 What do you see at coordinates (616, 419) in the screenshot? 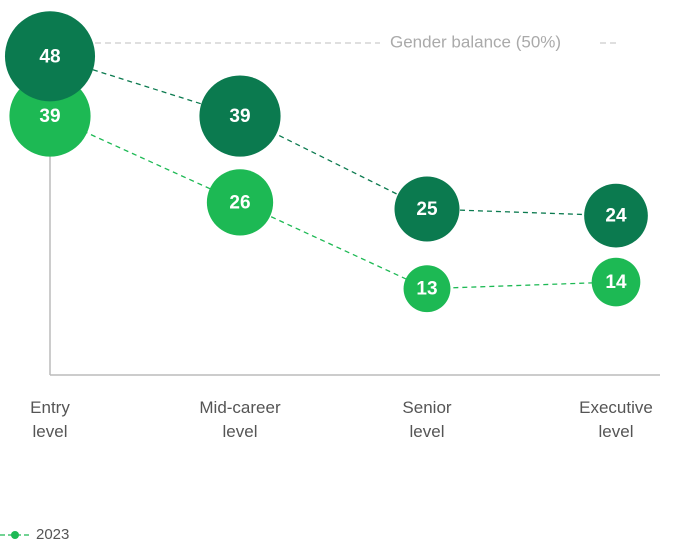
I see `x-tick-label: Executive level` at bounding box center [616, 419].